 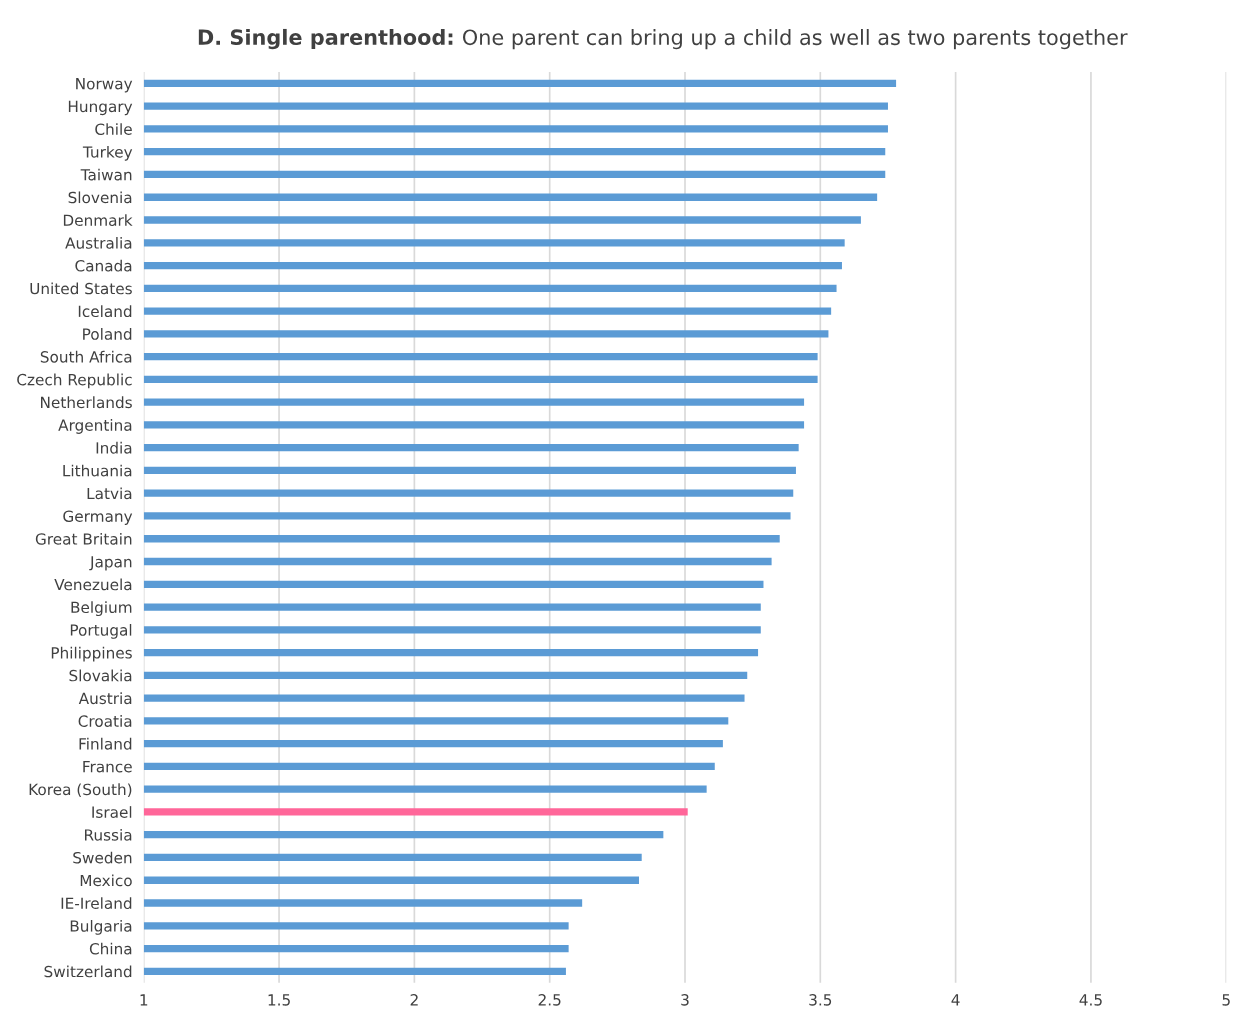 What do you see at coordinates (105, 721) in the screenshot?
I see `y-tick-label: Croatia` at bounding box center [105, 721].